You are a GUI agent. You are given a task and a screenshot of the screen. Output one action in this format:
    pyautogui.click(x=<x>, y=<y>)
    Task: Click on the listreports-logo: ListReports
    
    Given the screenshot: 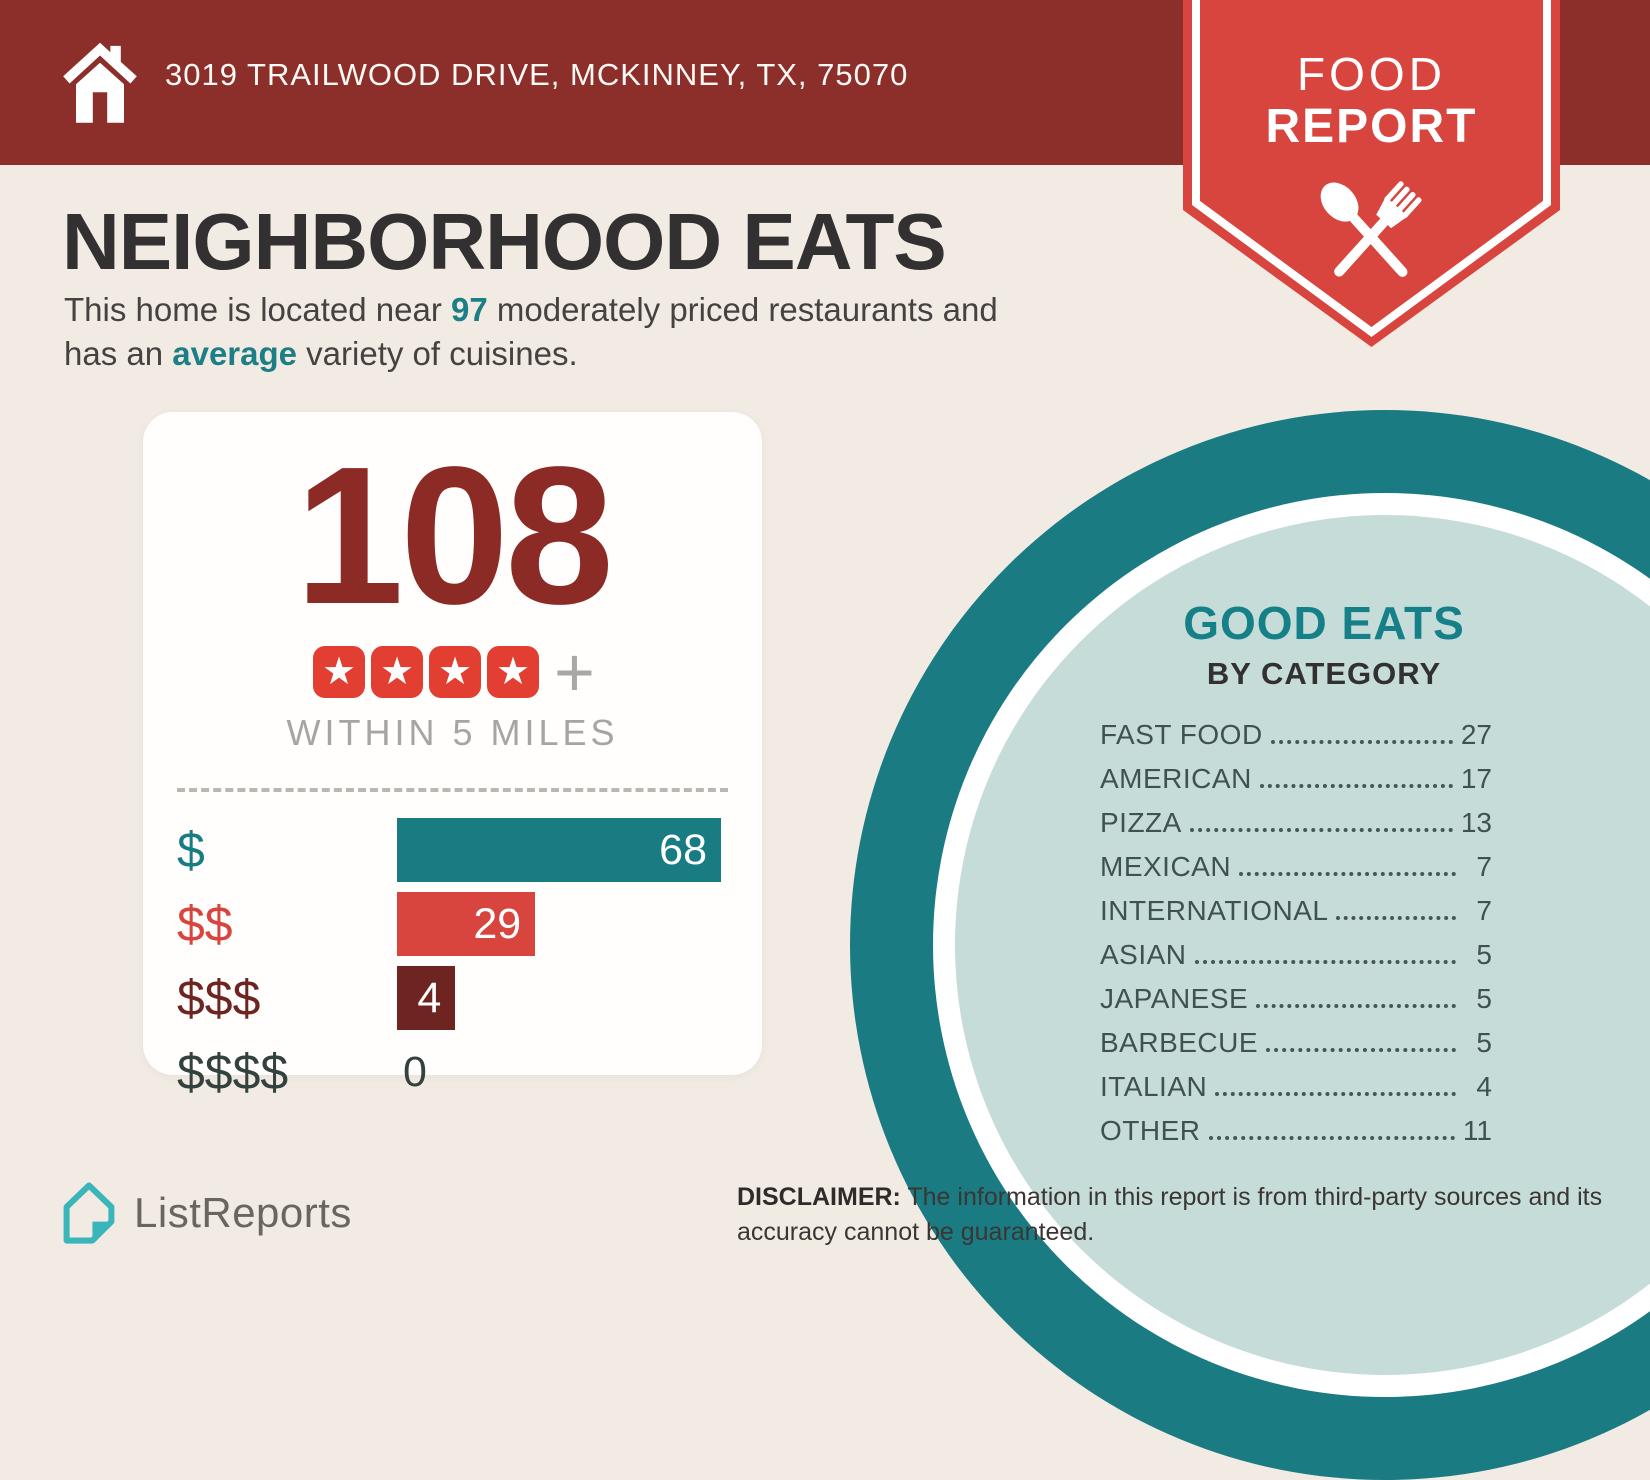 What is the action you would take?
    pyautogui.click(x=205, y=1213)
    